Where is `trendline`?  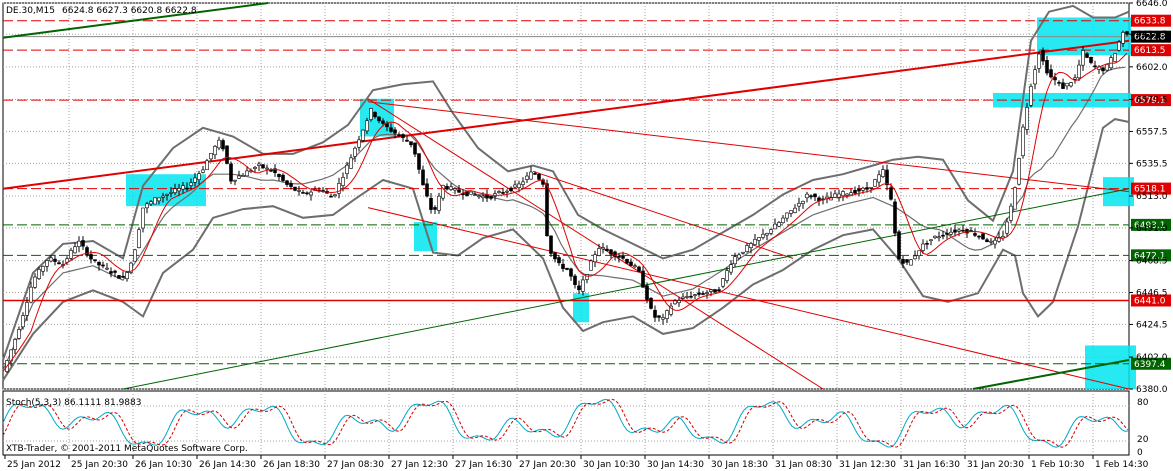 trendline is located at coordinates (748, 147).